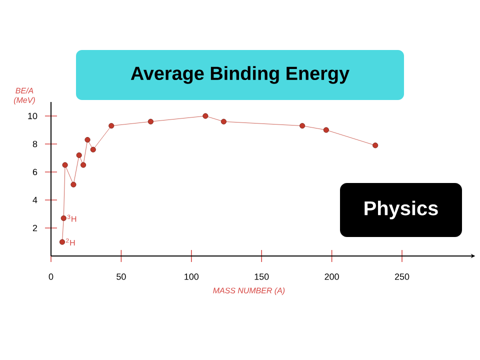  What do you see at coordinates (402, 277) in the screenshot?
I see `x-tick-label: 250` at bounding box center [402, 277].